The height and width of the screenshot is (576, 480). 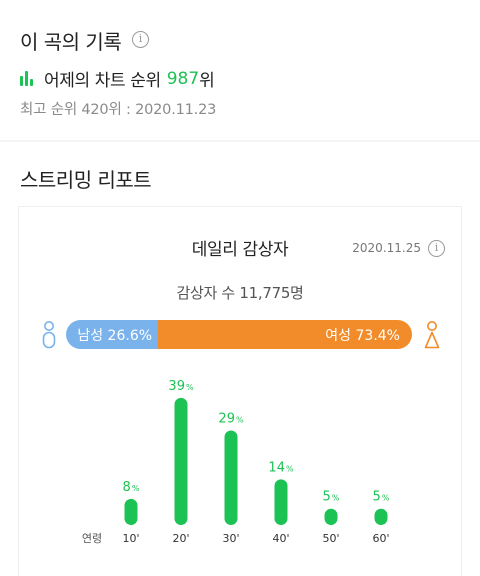 I want to click on age-bar-value-label: 14%, so click(x=281, y=467).